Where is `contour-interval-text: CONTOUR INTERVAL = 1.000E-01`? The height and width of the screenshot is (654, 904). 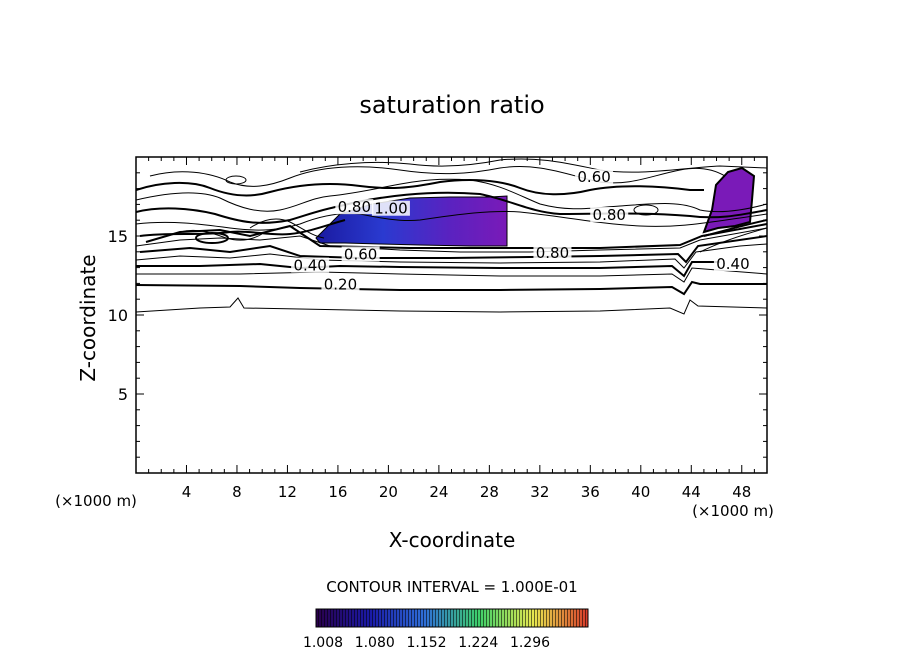
contour-interval-text: CONTOUR INTERVAL = 1.000E-01 is located at coordinates (451, 587).